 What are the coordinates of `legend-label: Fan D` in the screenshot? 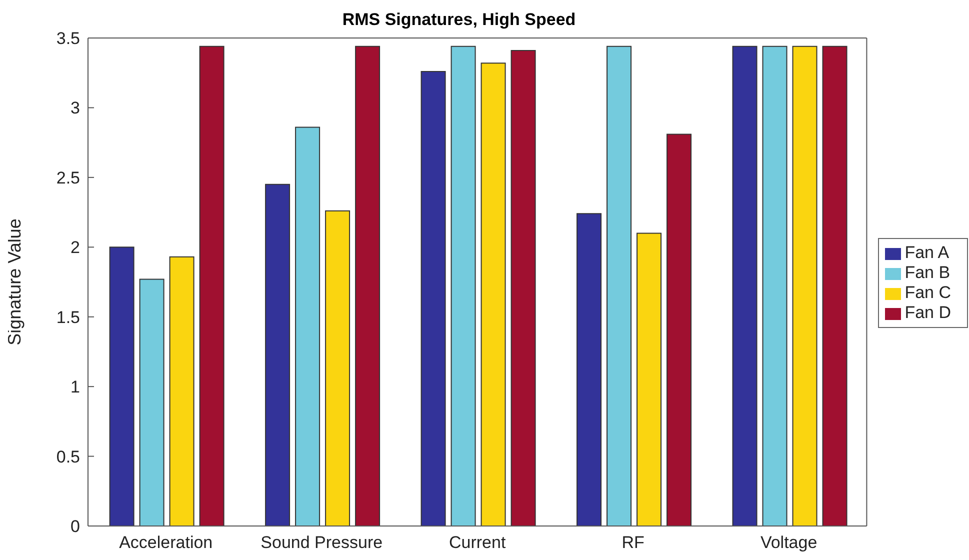 It's located at (927, 312).